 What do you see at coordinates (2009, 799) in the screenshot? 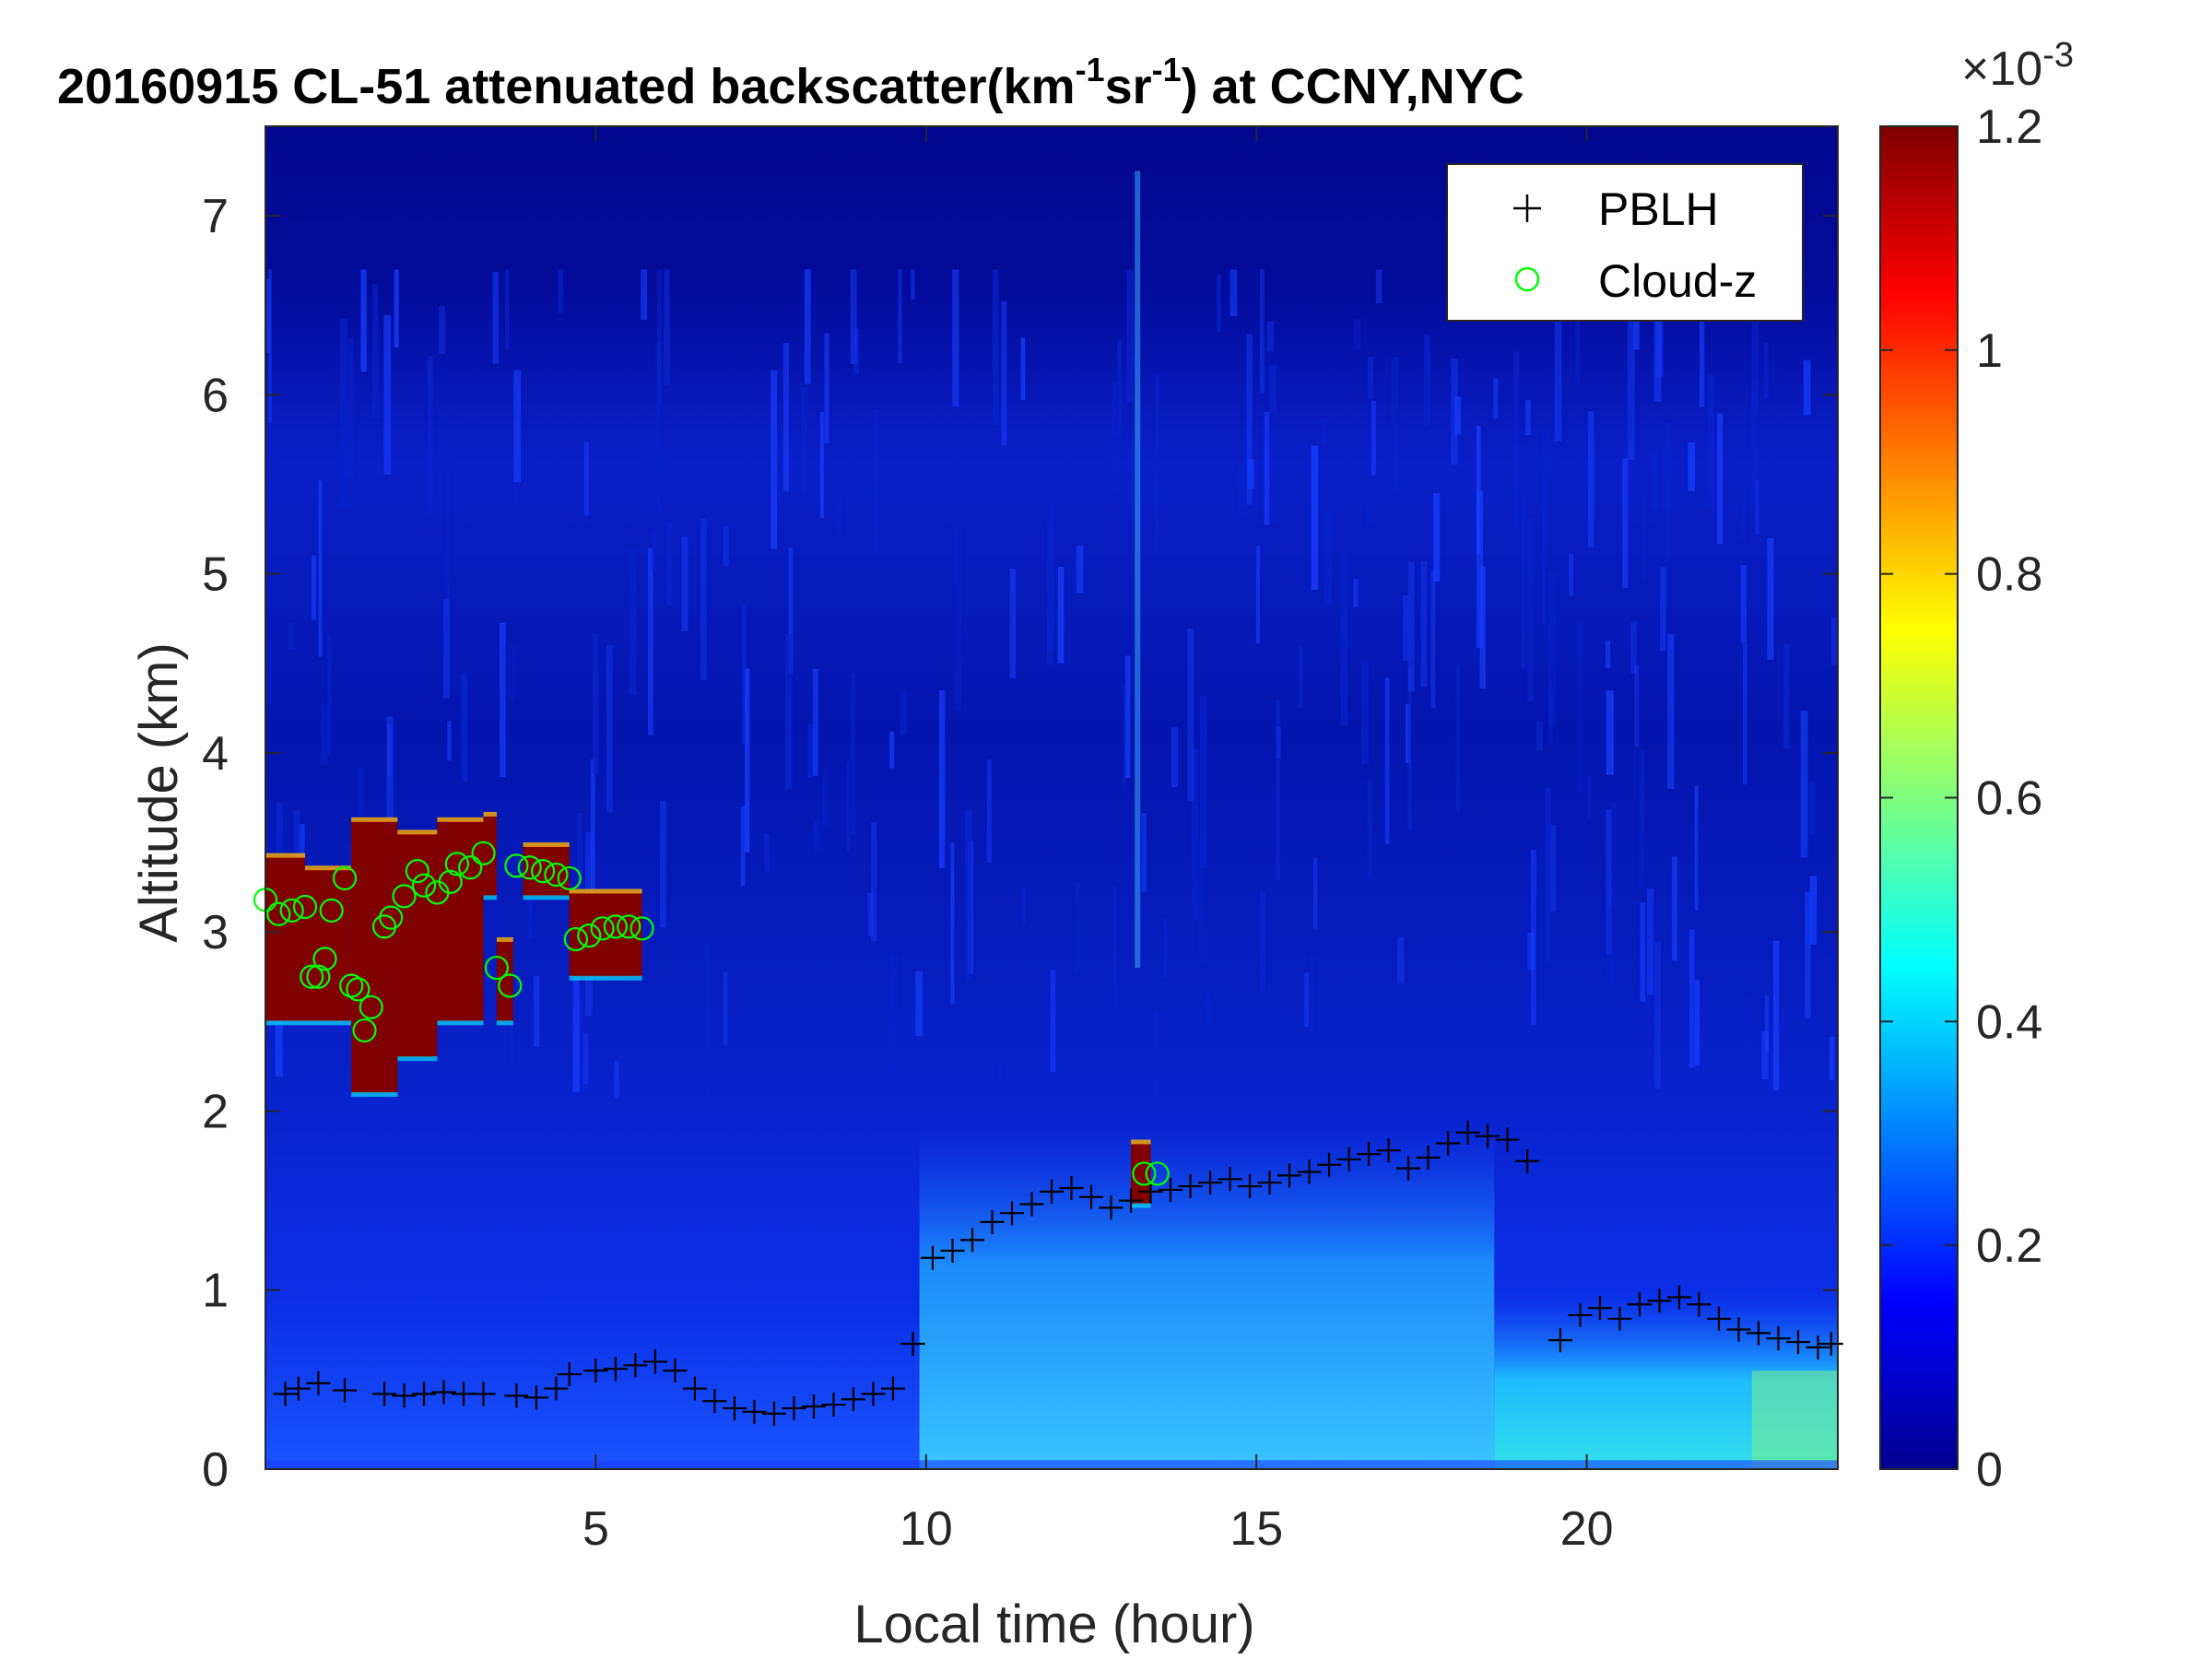
I see `colorbar-tick-label: 0.6` at bounding box center [2009, 799].